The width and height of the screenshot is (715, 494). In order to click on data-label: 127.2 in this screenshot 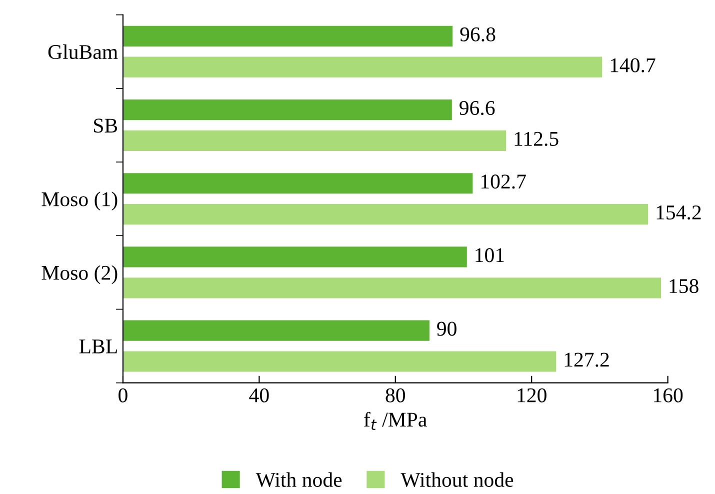, I will do `click(586, 359)`.